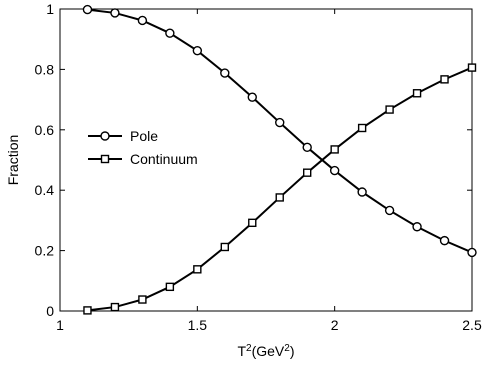 This screenshot has width=482, height=367. I want to click on legend-label-pole: Pole, so click(144, 136).